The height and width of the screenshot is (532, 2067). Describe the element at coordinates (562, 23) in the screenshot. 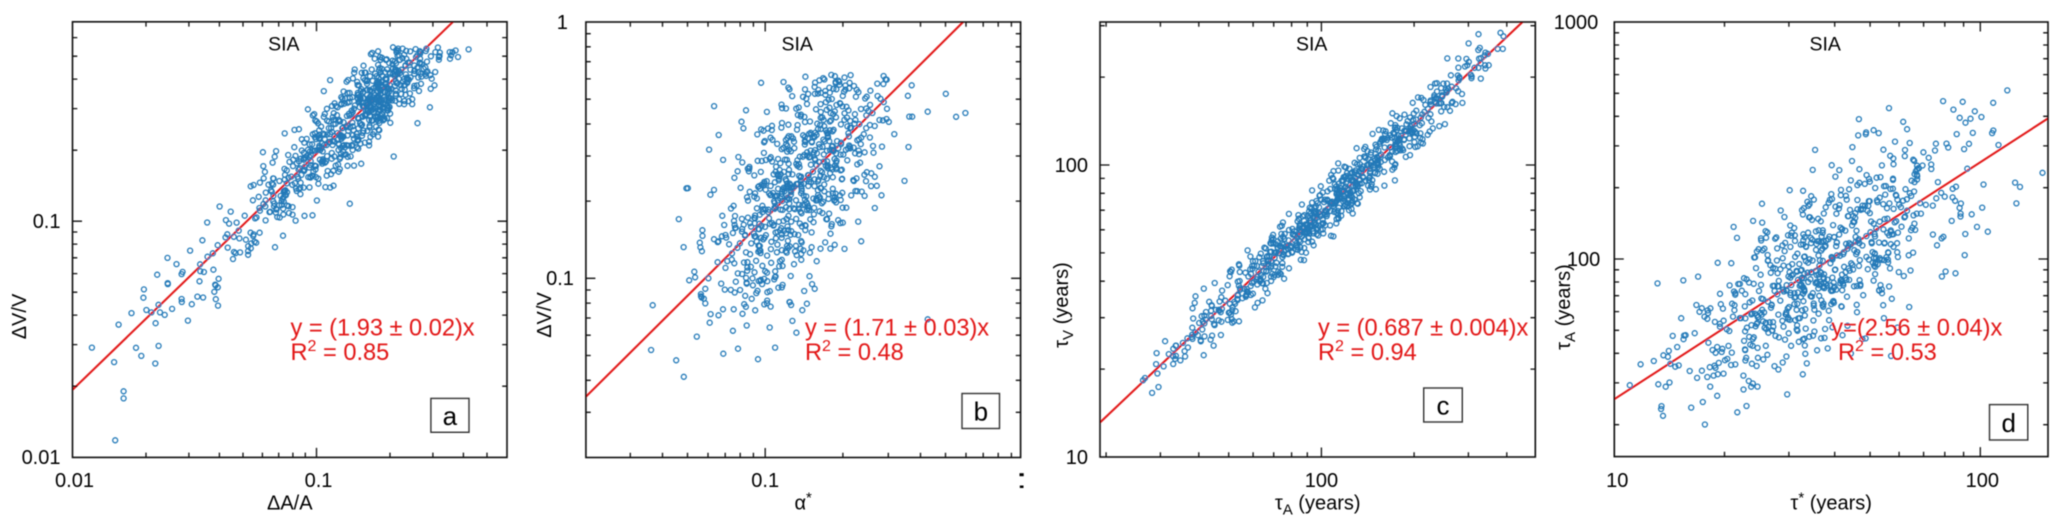

I see `svg-text: 1` at that location.